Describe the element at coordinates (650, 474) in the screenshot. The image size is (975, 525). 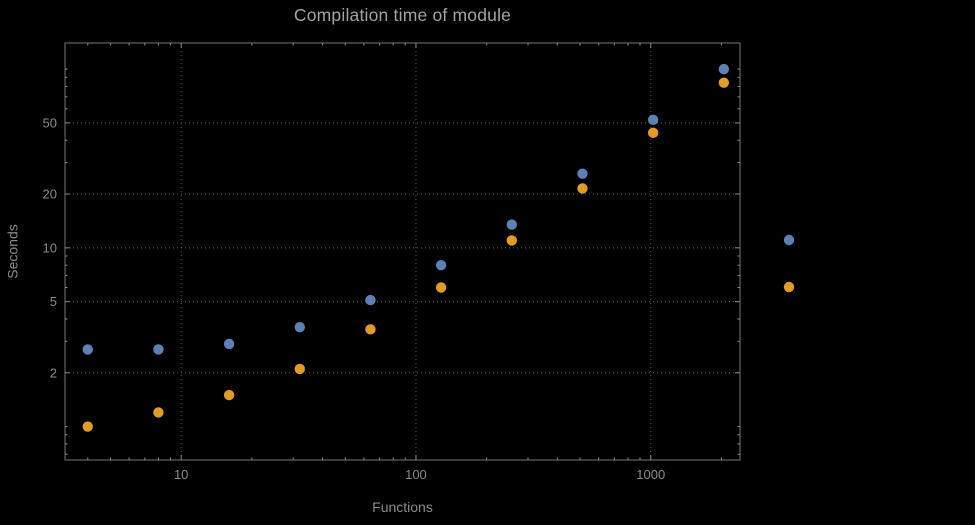
I see `x-tick-label: 1000` at that location.